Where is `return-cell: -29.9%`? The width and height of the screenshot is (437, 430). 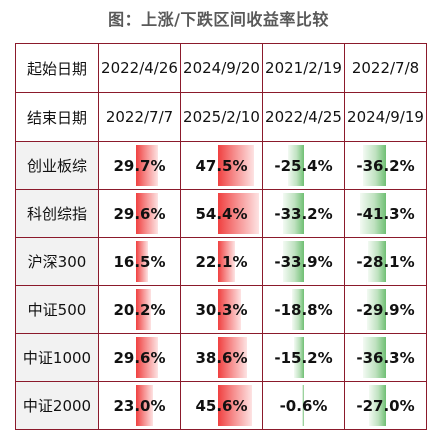 return-cell: -29.9% is located at coordinates (385, 309).